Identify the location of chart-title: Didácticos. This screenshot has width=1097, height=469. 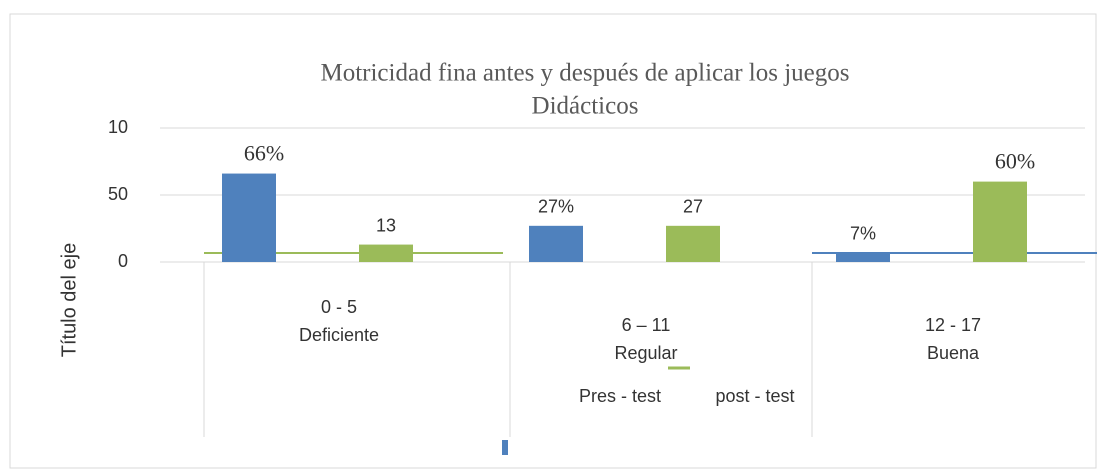
(585, 106).